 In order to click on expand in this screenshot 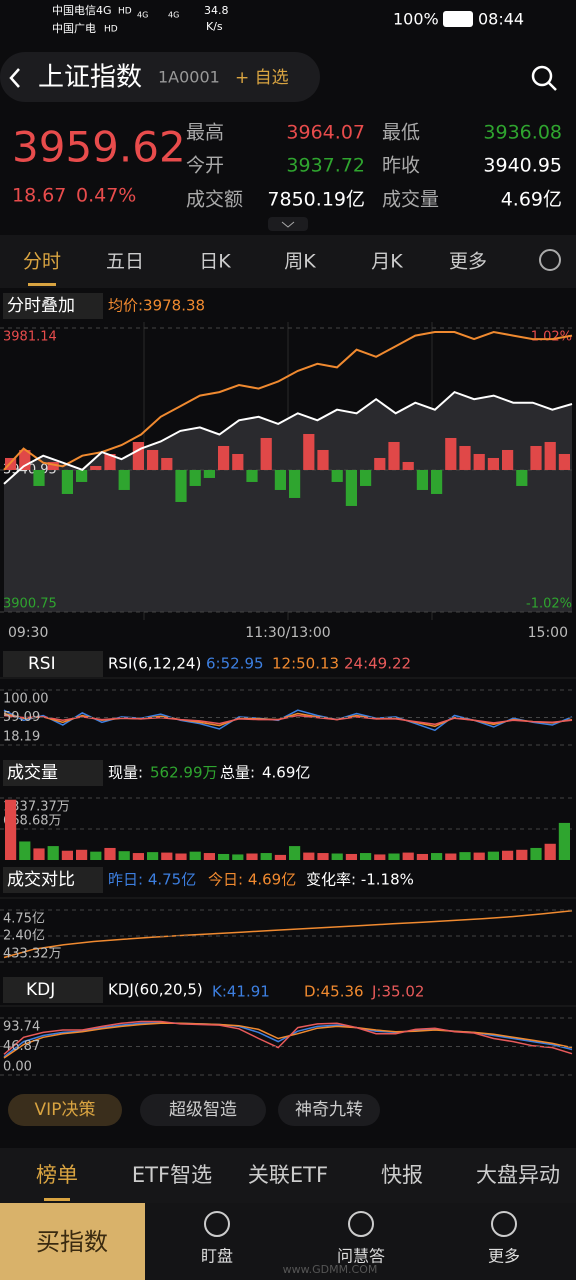, I will do `click(288, 224)`.